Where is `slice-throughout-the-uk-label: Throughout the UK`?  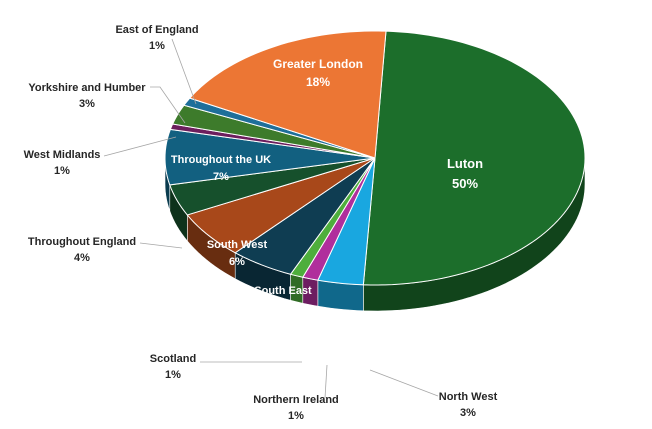 slice-throughout-the-uk-label: Throughout the UK is located at coordinates (221, 160).